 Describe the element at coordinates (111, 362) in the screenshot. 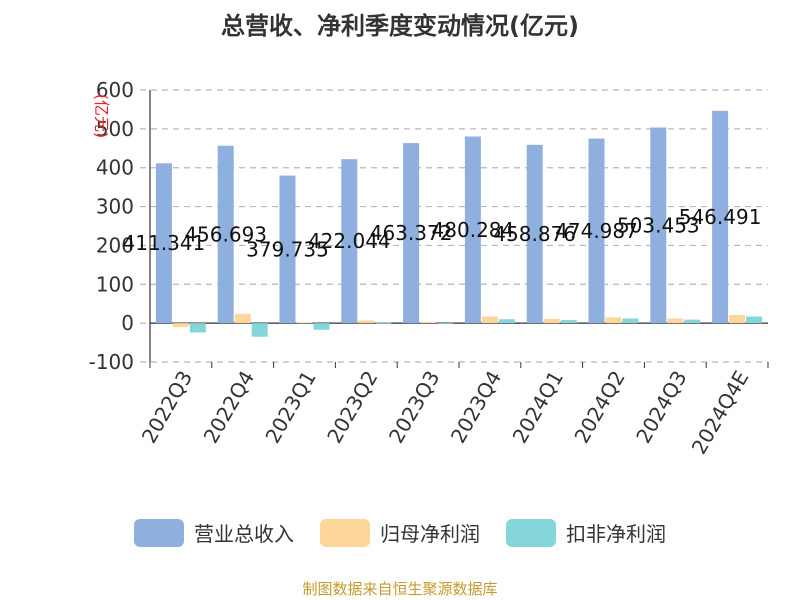

I see `y-tick-label: -100` at that location.